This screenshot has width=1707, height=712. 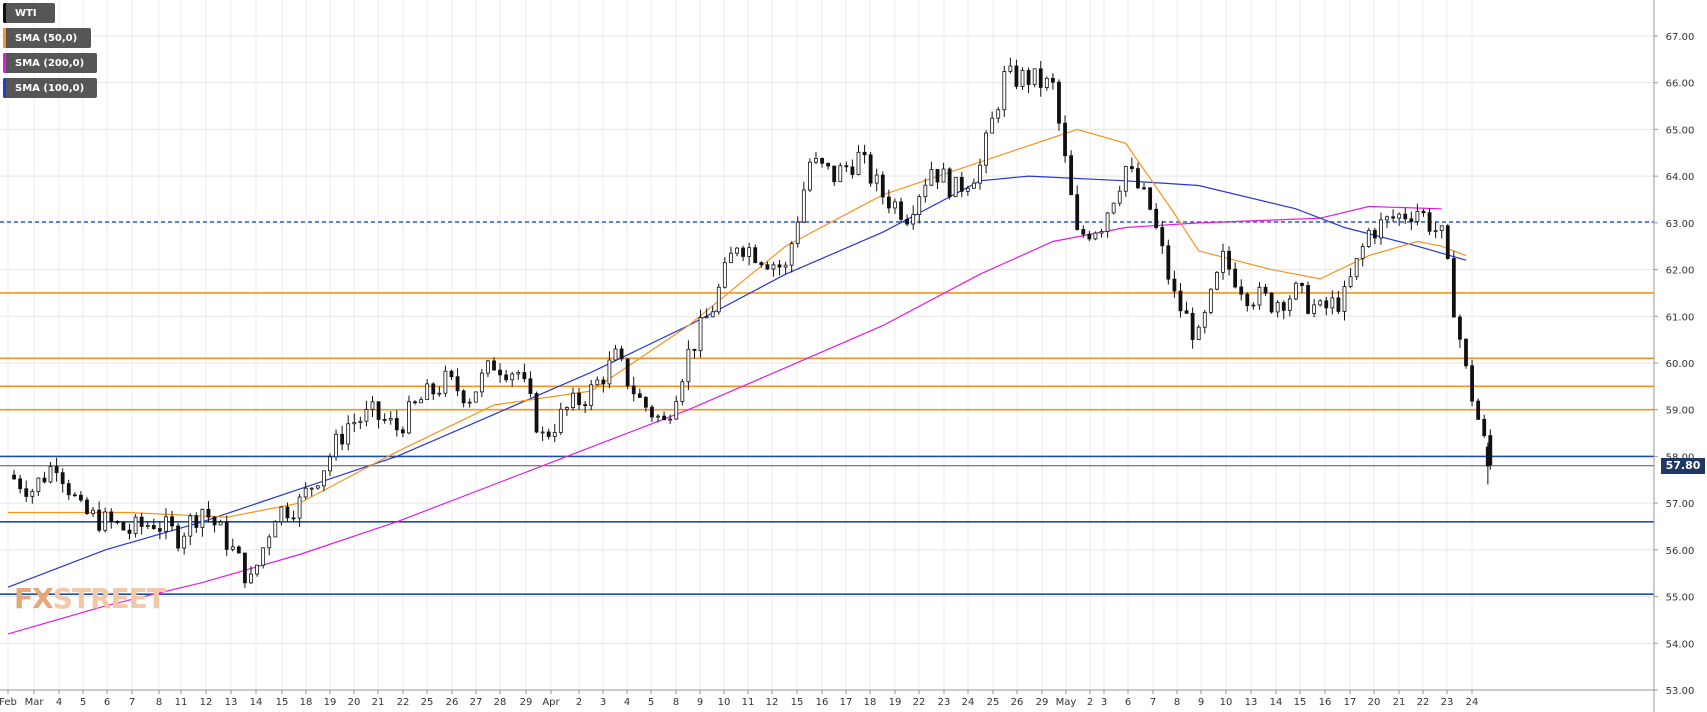 I want to click on x-tick-label: 8, so click(x=1177, y=702).